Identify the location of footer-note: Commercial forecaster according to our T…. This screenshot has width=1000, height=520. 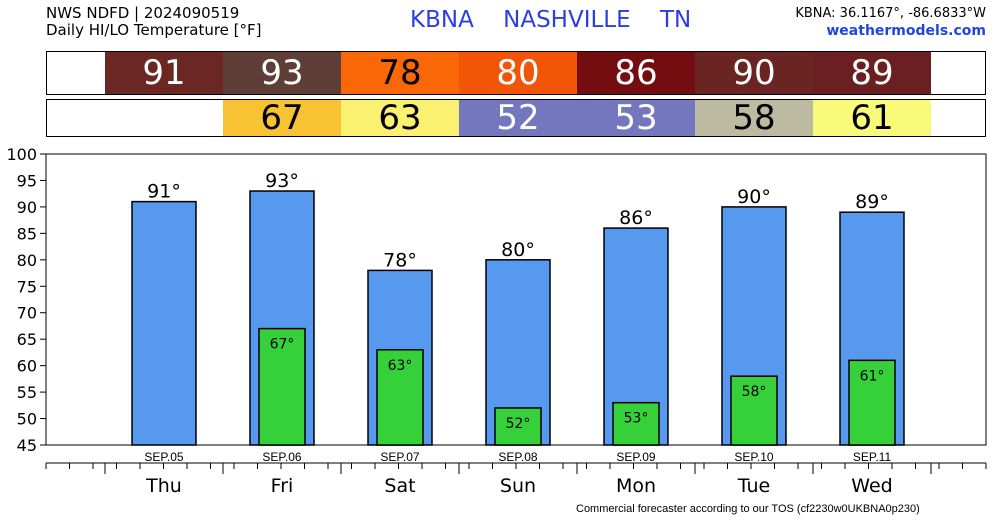
(748, 509).